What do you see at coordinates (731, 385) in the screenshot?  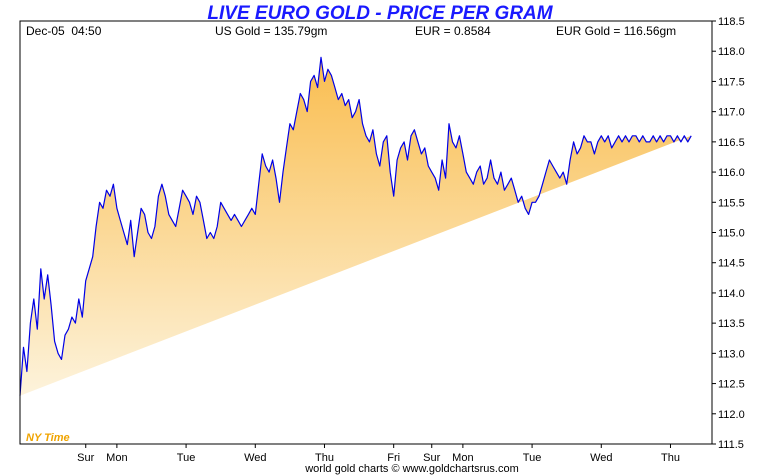 I see `y-tick-label: 112.5` at bounding box center [731, 385].